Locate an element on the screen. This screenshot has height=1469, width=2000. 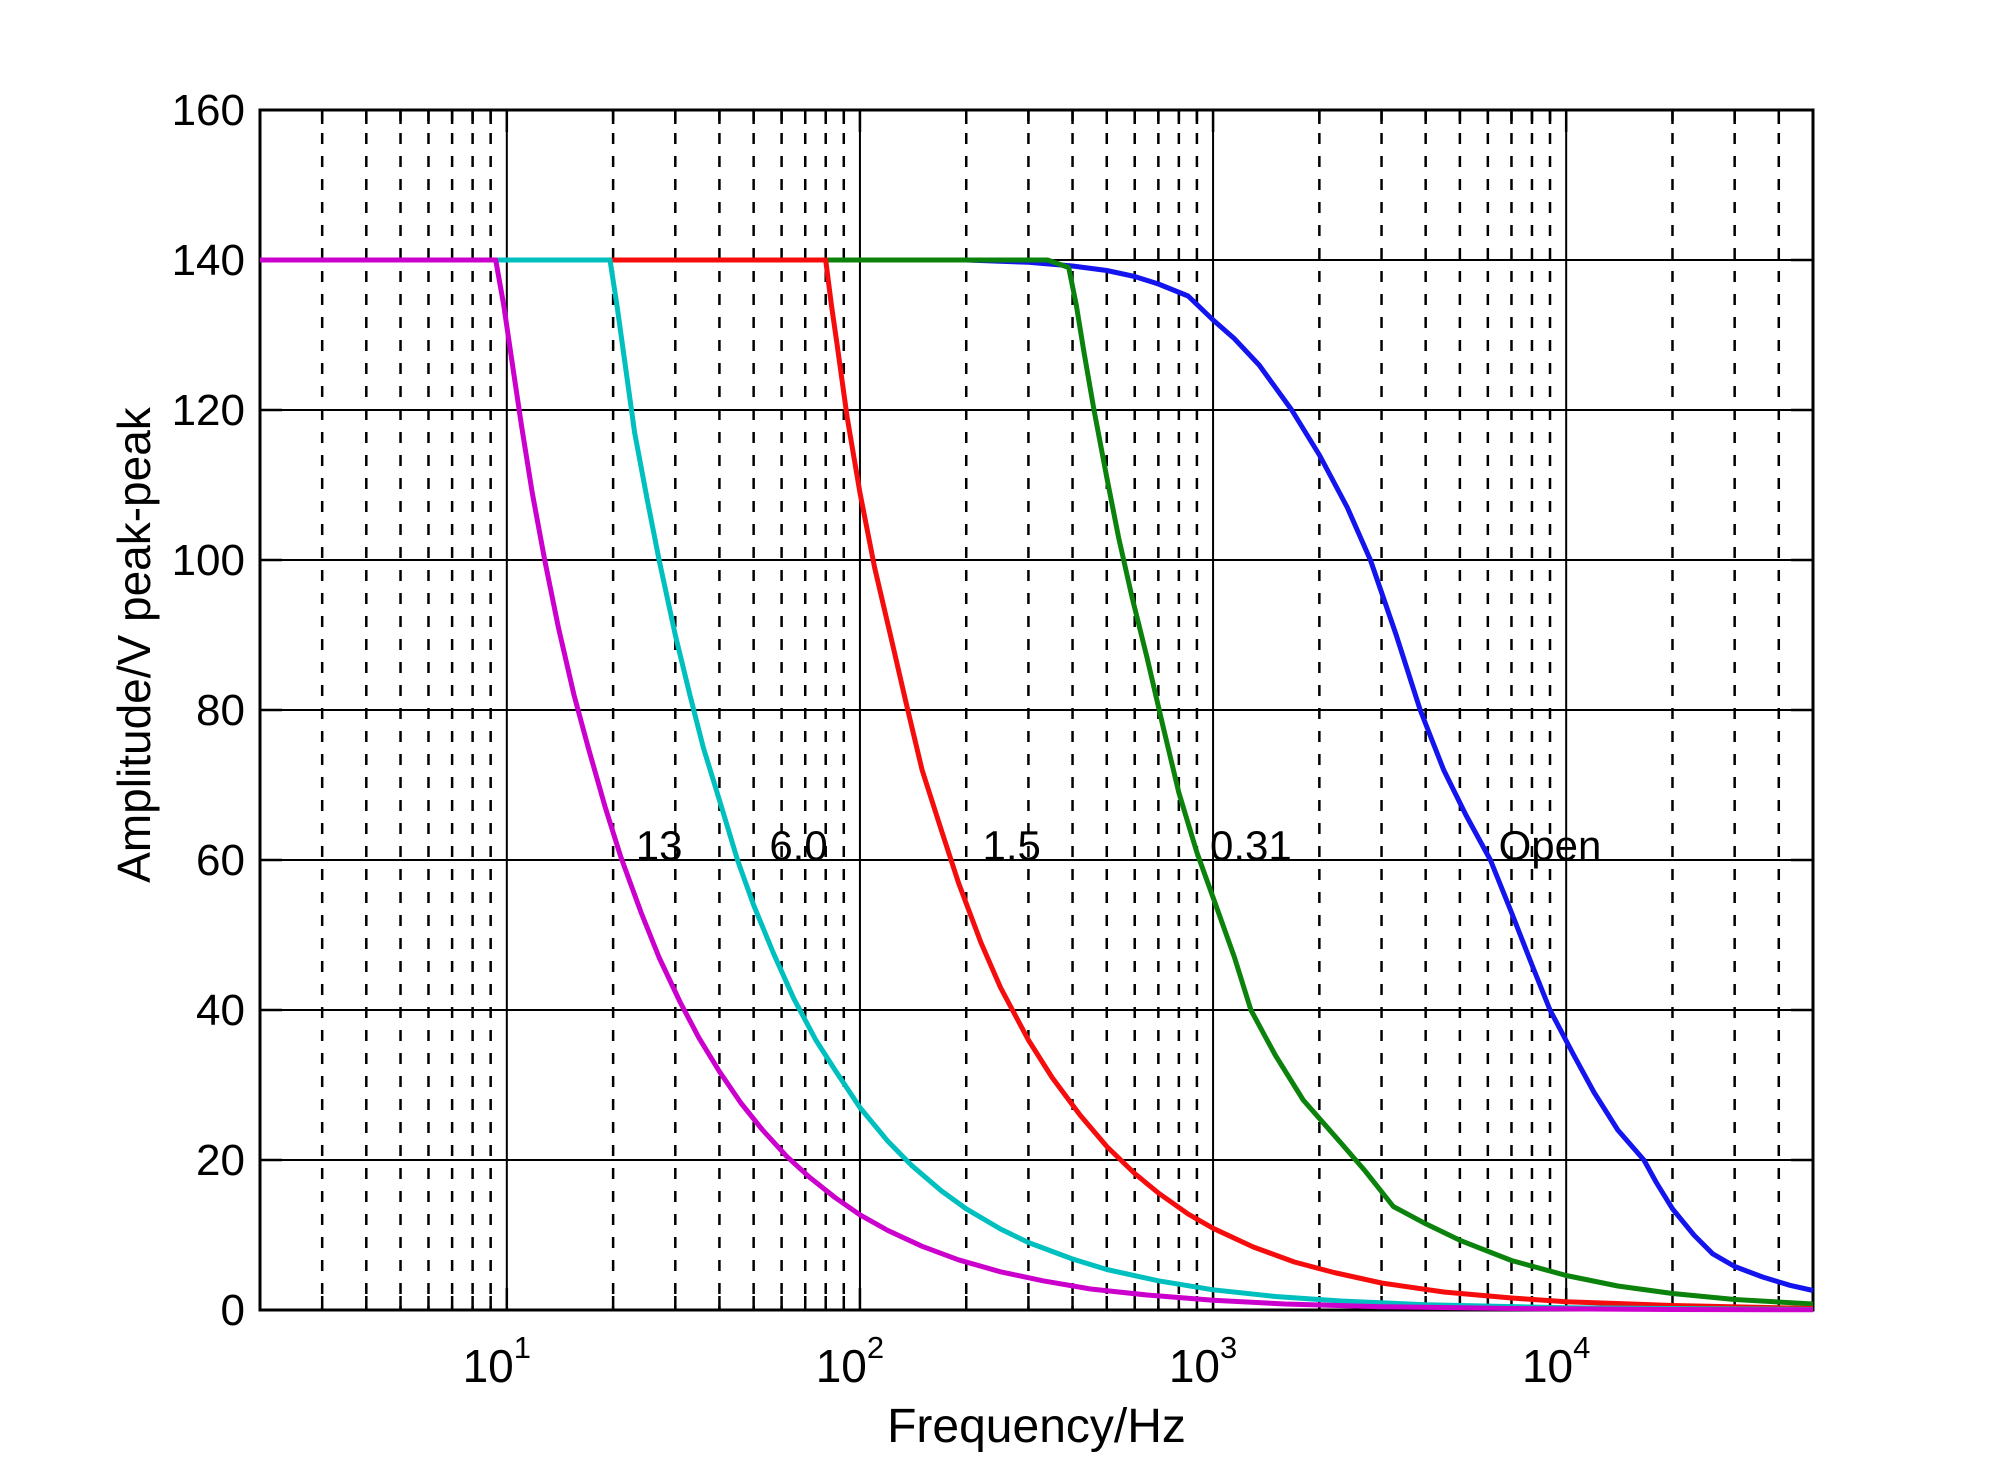
x-tick-label: 10¹ is located at coordinates (497, 1361).